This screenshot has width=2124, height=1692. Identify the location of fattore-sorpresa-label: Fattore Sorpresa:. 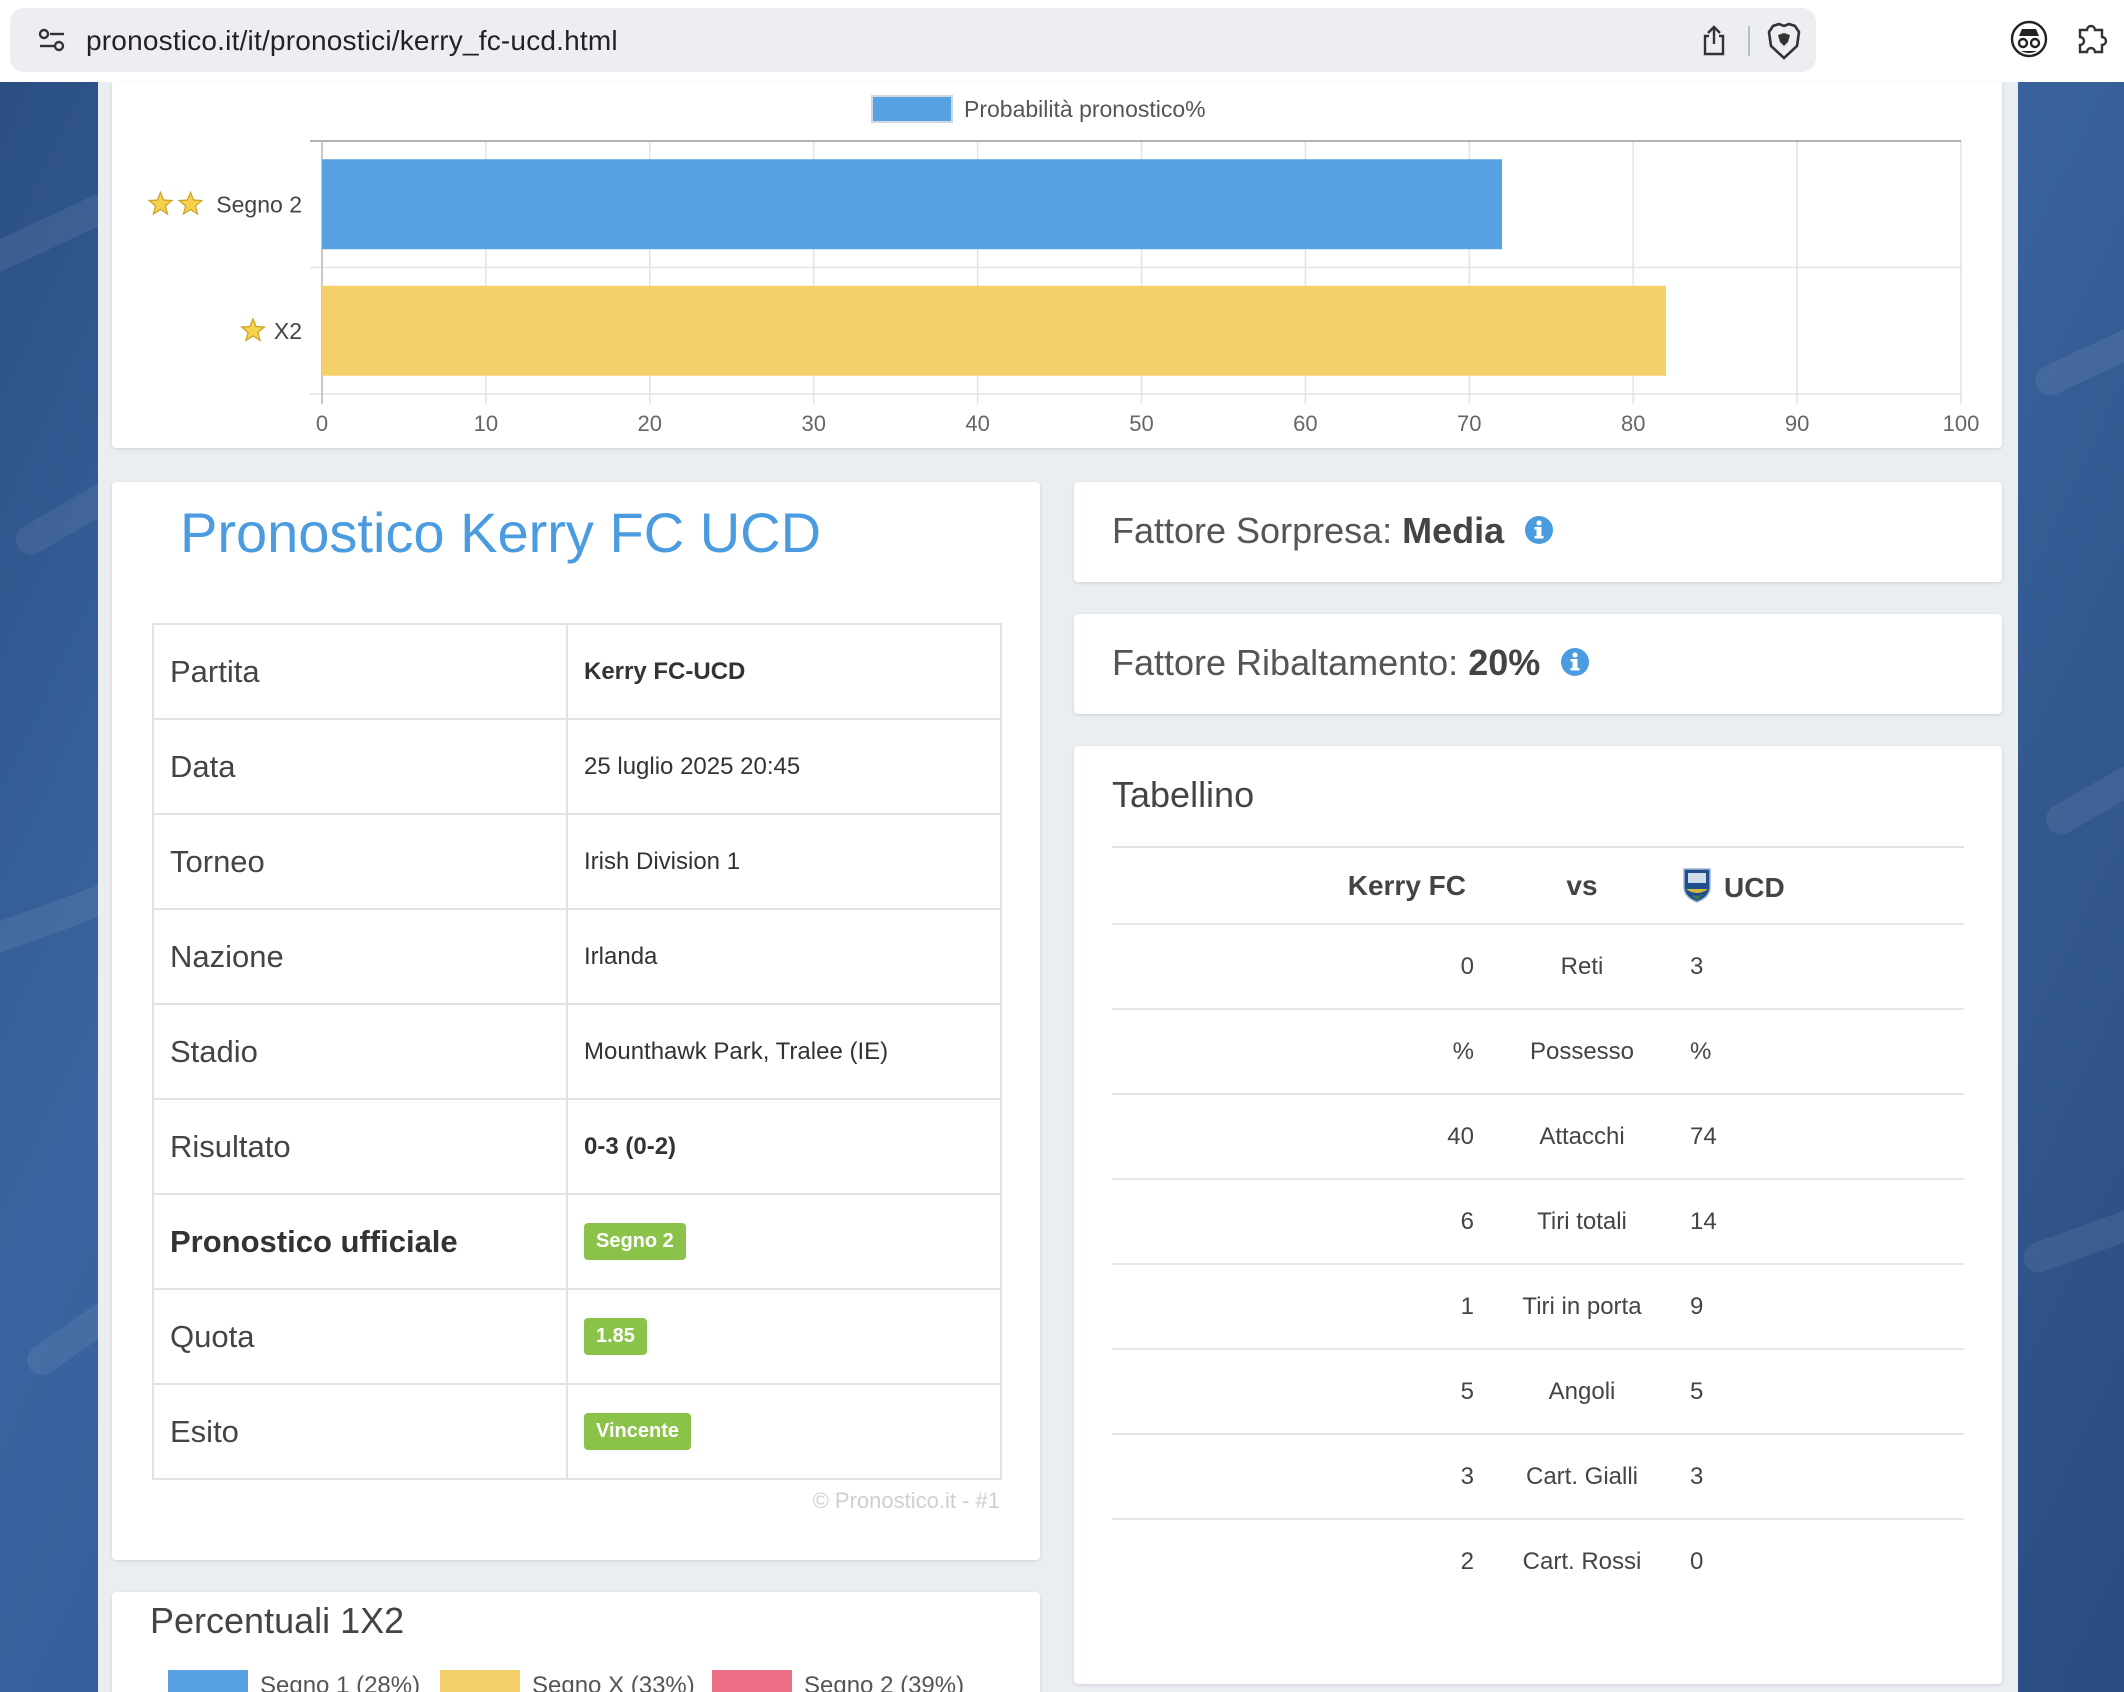
(1252, 530).